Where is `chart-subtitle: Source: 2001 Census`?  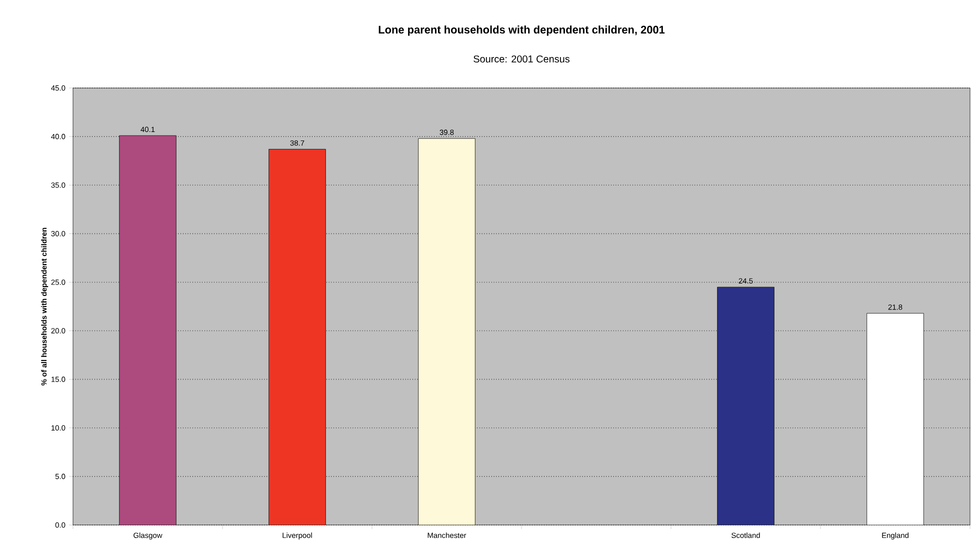
chart-subtitle: Source: 2001 Census is located at coordinates (522, 58).